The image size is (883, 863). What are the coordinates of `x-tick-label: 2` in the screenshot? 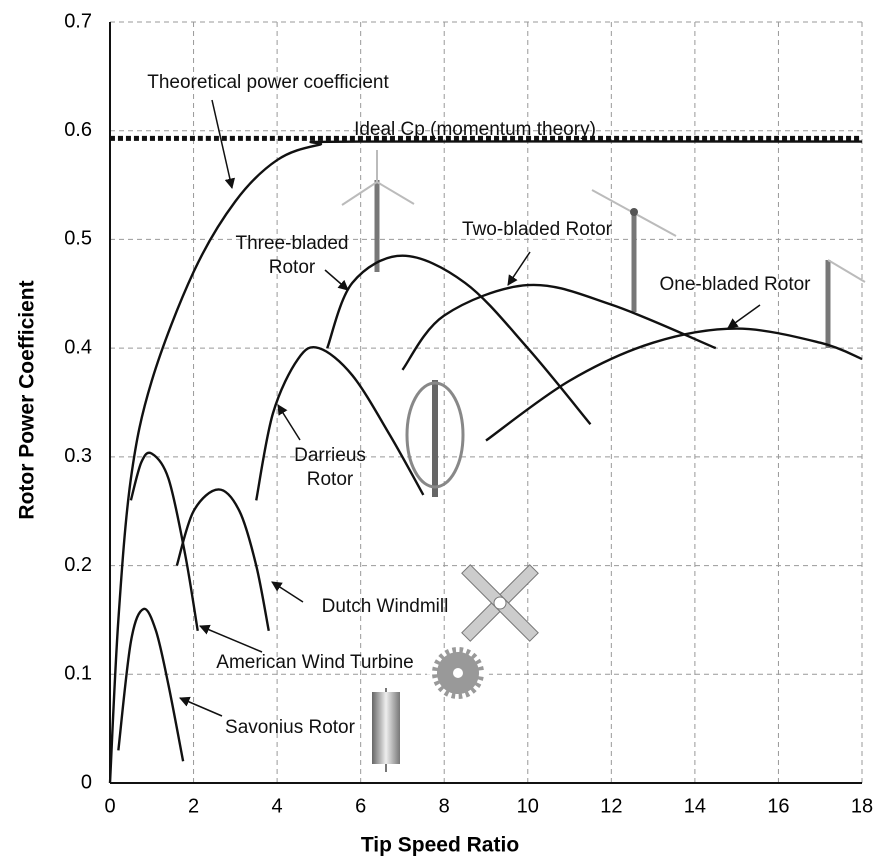 It's located at (193, 806).